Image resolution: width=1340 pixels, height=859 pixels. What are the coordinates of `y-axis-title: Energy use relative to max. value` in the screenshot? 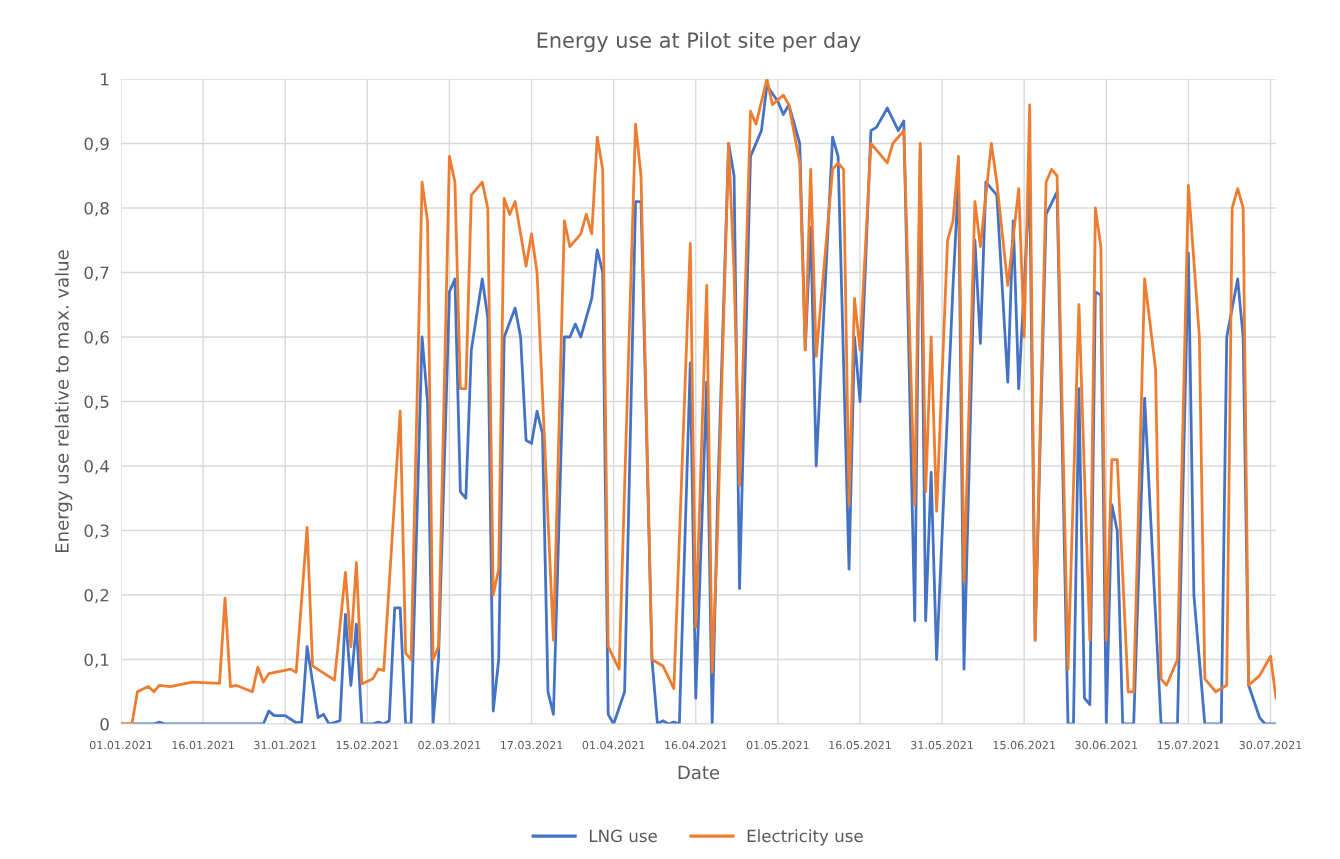 It's located at (63, 401).